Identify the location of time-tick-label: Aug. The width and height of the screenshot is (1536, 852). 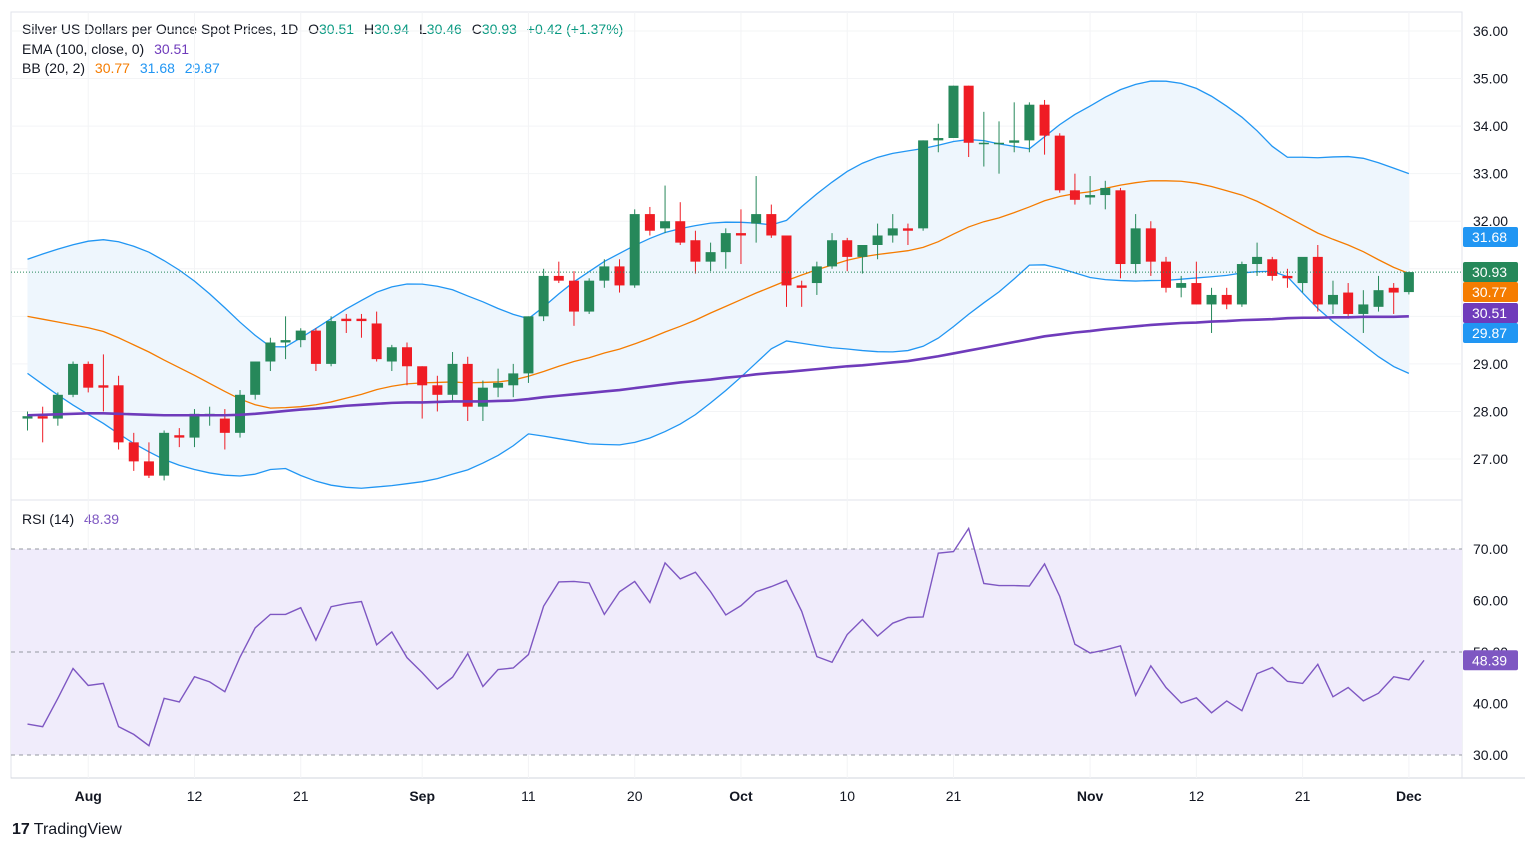
(88, 796).